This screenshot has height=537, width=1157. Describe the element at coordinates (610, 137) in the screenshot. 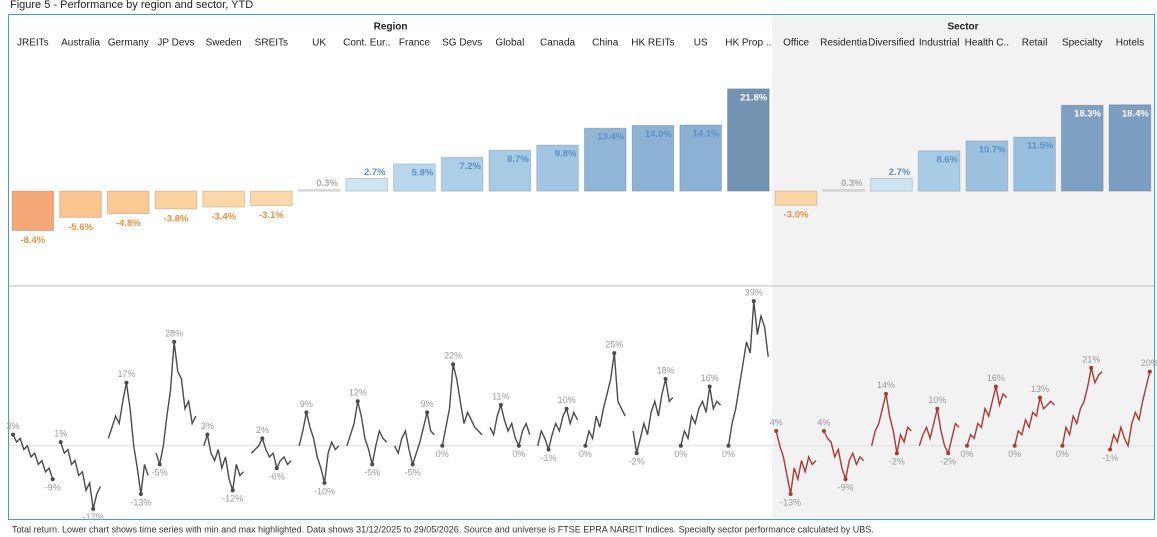

I see `value-label: 13.4%` at that location.